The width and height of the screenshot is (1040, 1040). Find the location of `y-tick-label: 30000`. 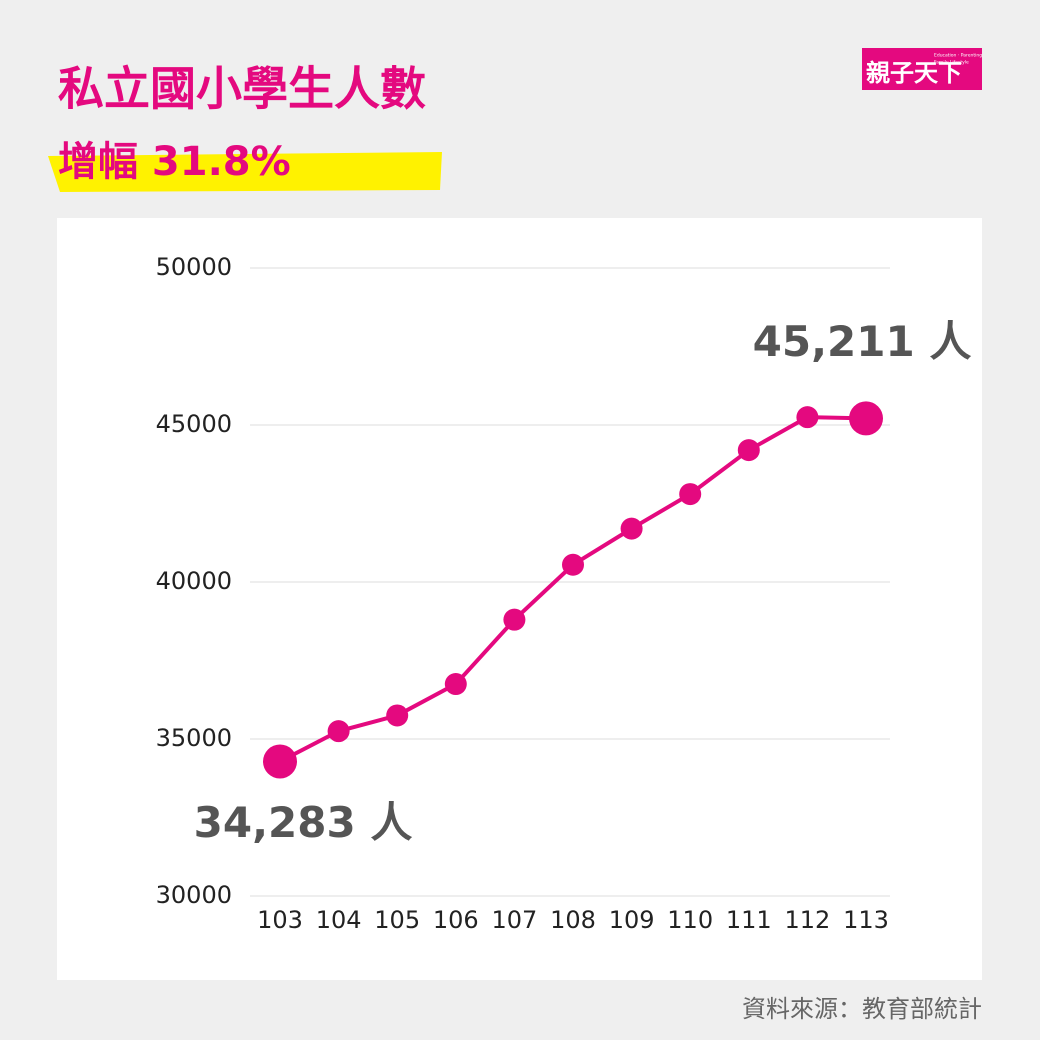

y-tick-label: 30000 is located at coordinates (194, 895).